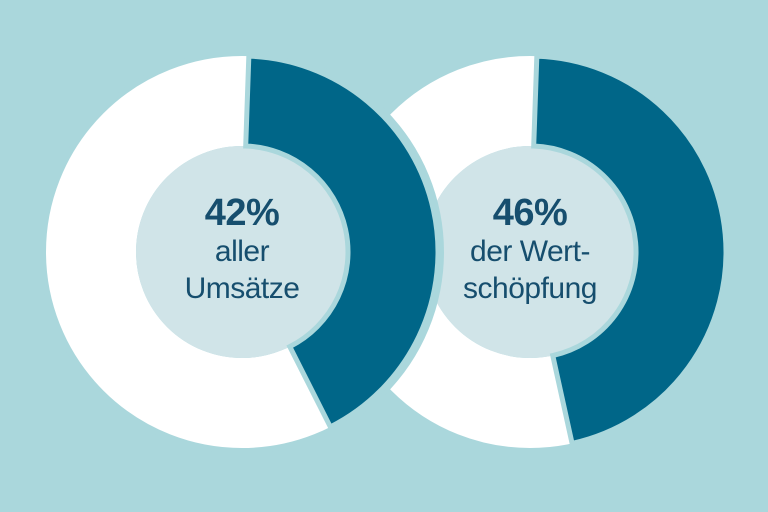 This screenshot has width=768, height=512. Describe the element at coordinates (530, 213) in the screenshot. I see `donut-right-value: 46%` at that location.